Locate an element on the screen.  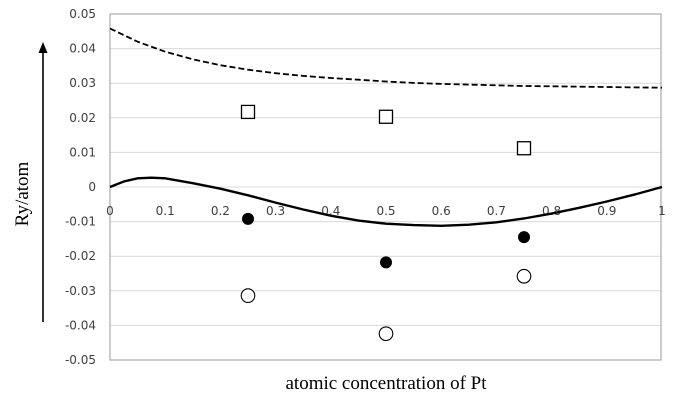
y-tick-label: -0.01 is located at coordinates (80, 222).